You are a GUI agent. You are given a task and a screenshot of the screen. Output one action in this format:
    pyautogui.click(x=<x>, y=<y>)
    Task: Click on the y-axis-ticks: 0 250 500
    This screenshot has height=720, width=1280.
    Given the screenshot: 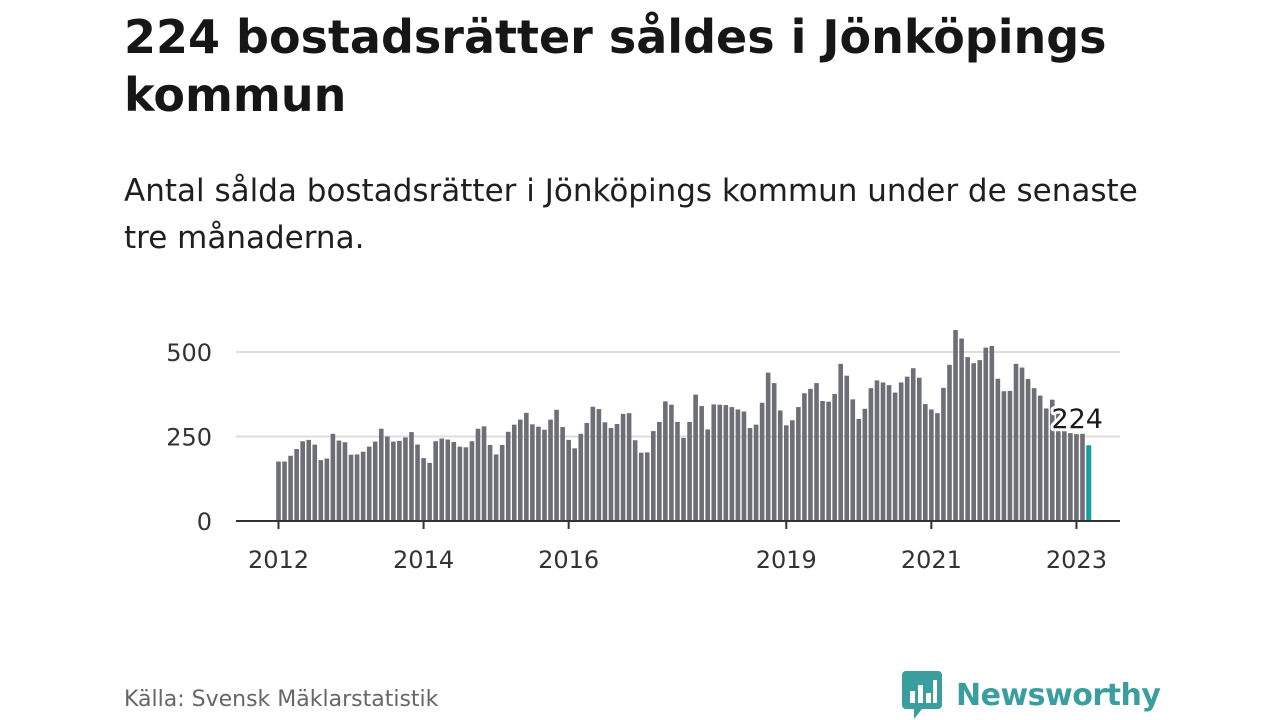 What is the action you would take?
    pyautogui.click(x=189, y=437)
    